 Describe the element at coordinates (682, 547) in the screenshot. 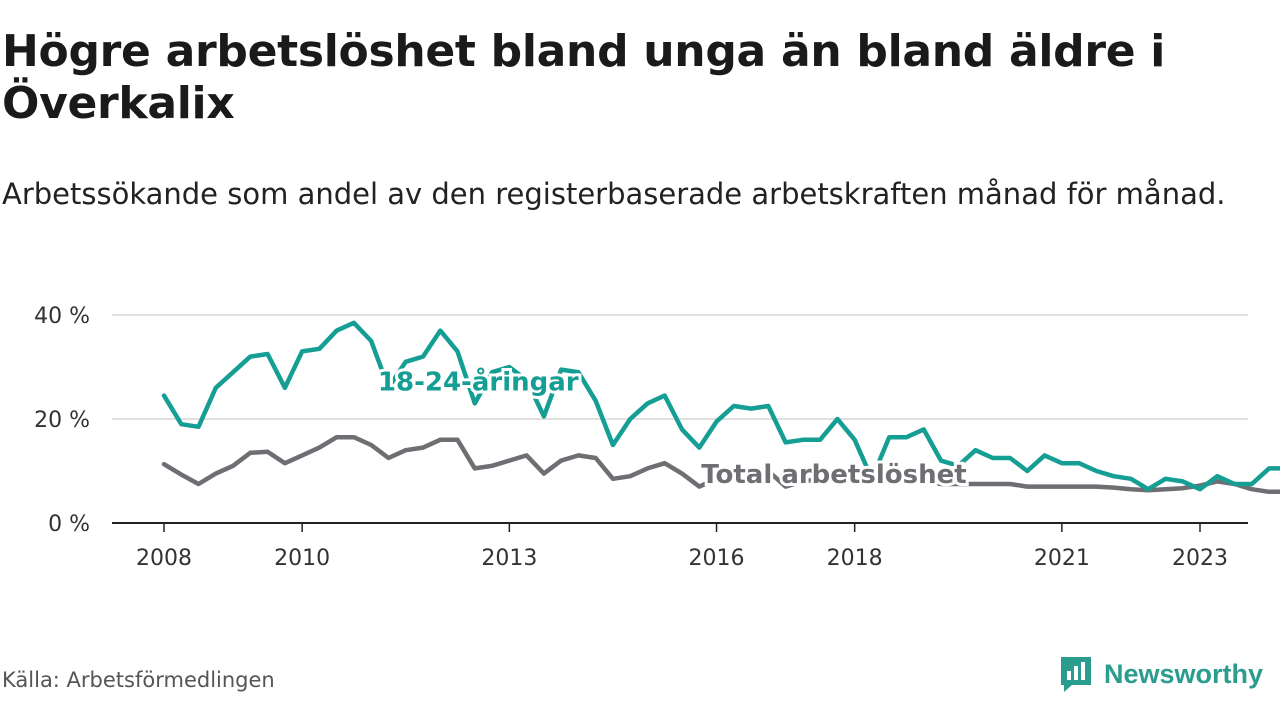

I see `x-axis-ticks: 2008 2010 2013 2016 2018 2021 2023` at that location.